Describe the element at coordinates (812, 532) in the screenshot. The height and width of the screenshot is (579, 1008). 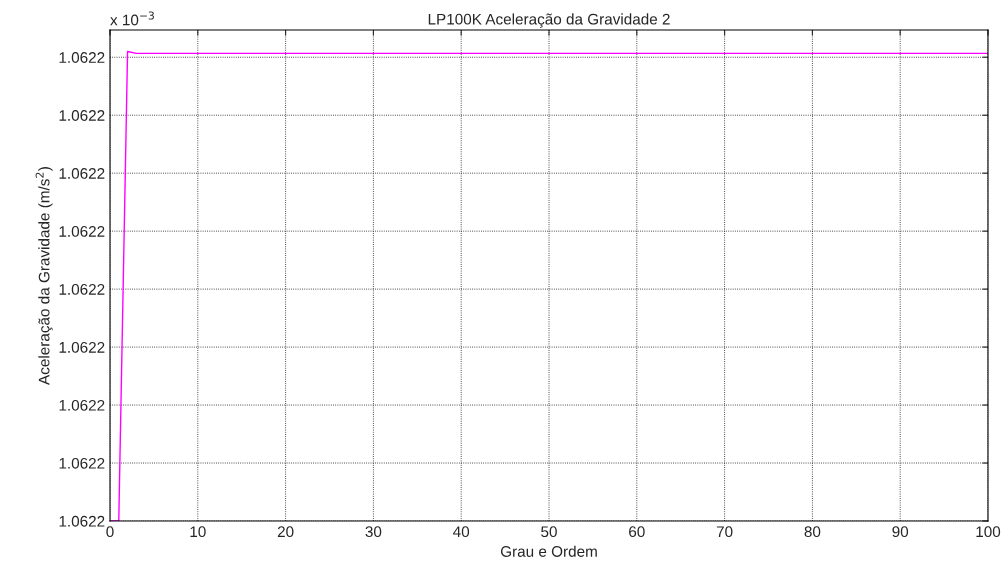
I see `x-tick-label: 80` at that location.